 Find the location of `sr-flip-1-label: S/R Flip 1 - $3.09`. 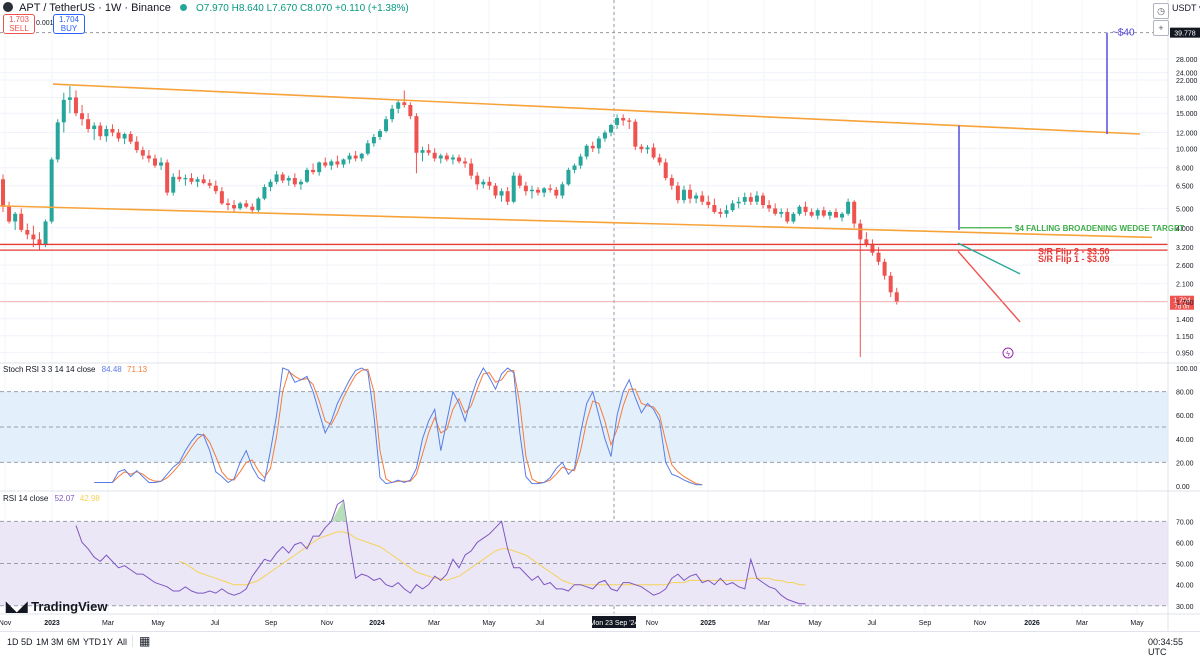

sr-flip-1-label: S/R Flip 1 - $3.09 is located at coordinates (1074, 259).